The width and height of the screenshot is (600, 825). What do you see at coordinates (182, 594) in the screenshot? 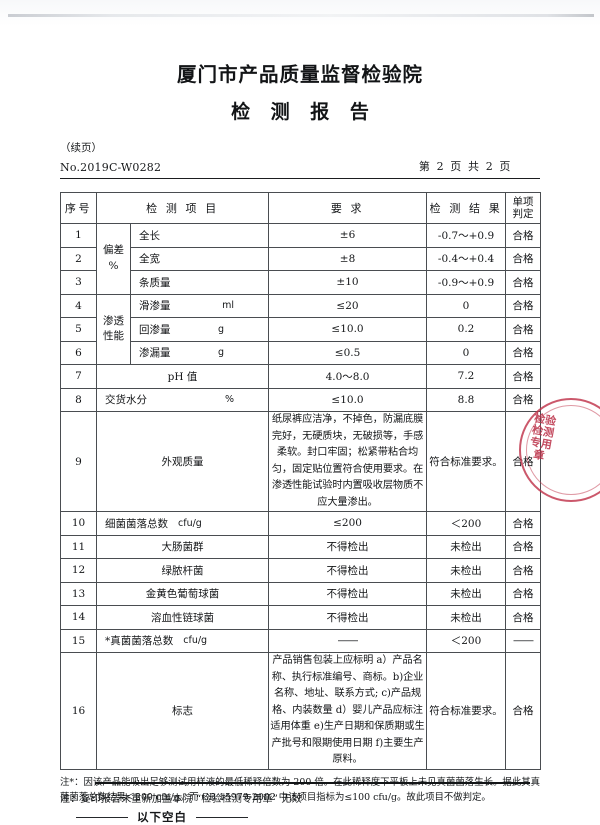
I see `row-item: 金黄色葡萄球菌` at bounding box center [182, 594].